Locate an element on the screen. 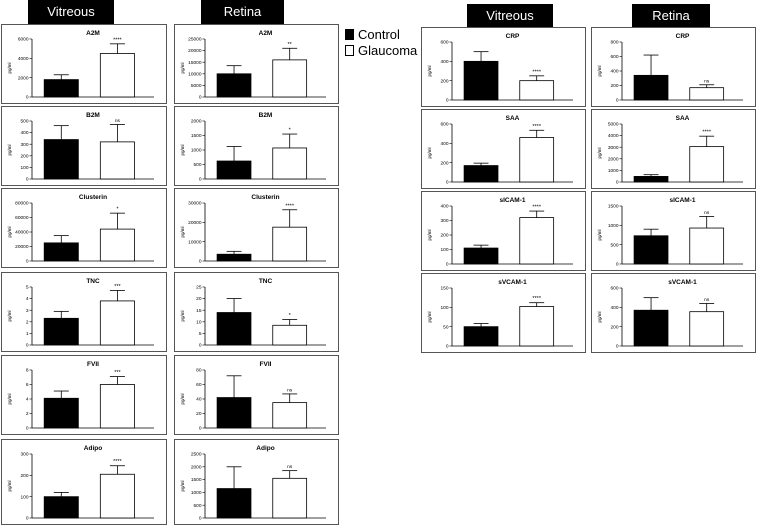 Image resolution: width=760 pixels, height=528 pixels. y-tick-label: 5000 is located at coordinates (196, 86).